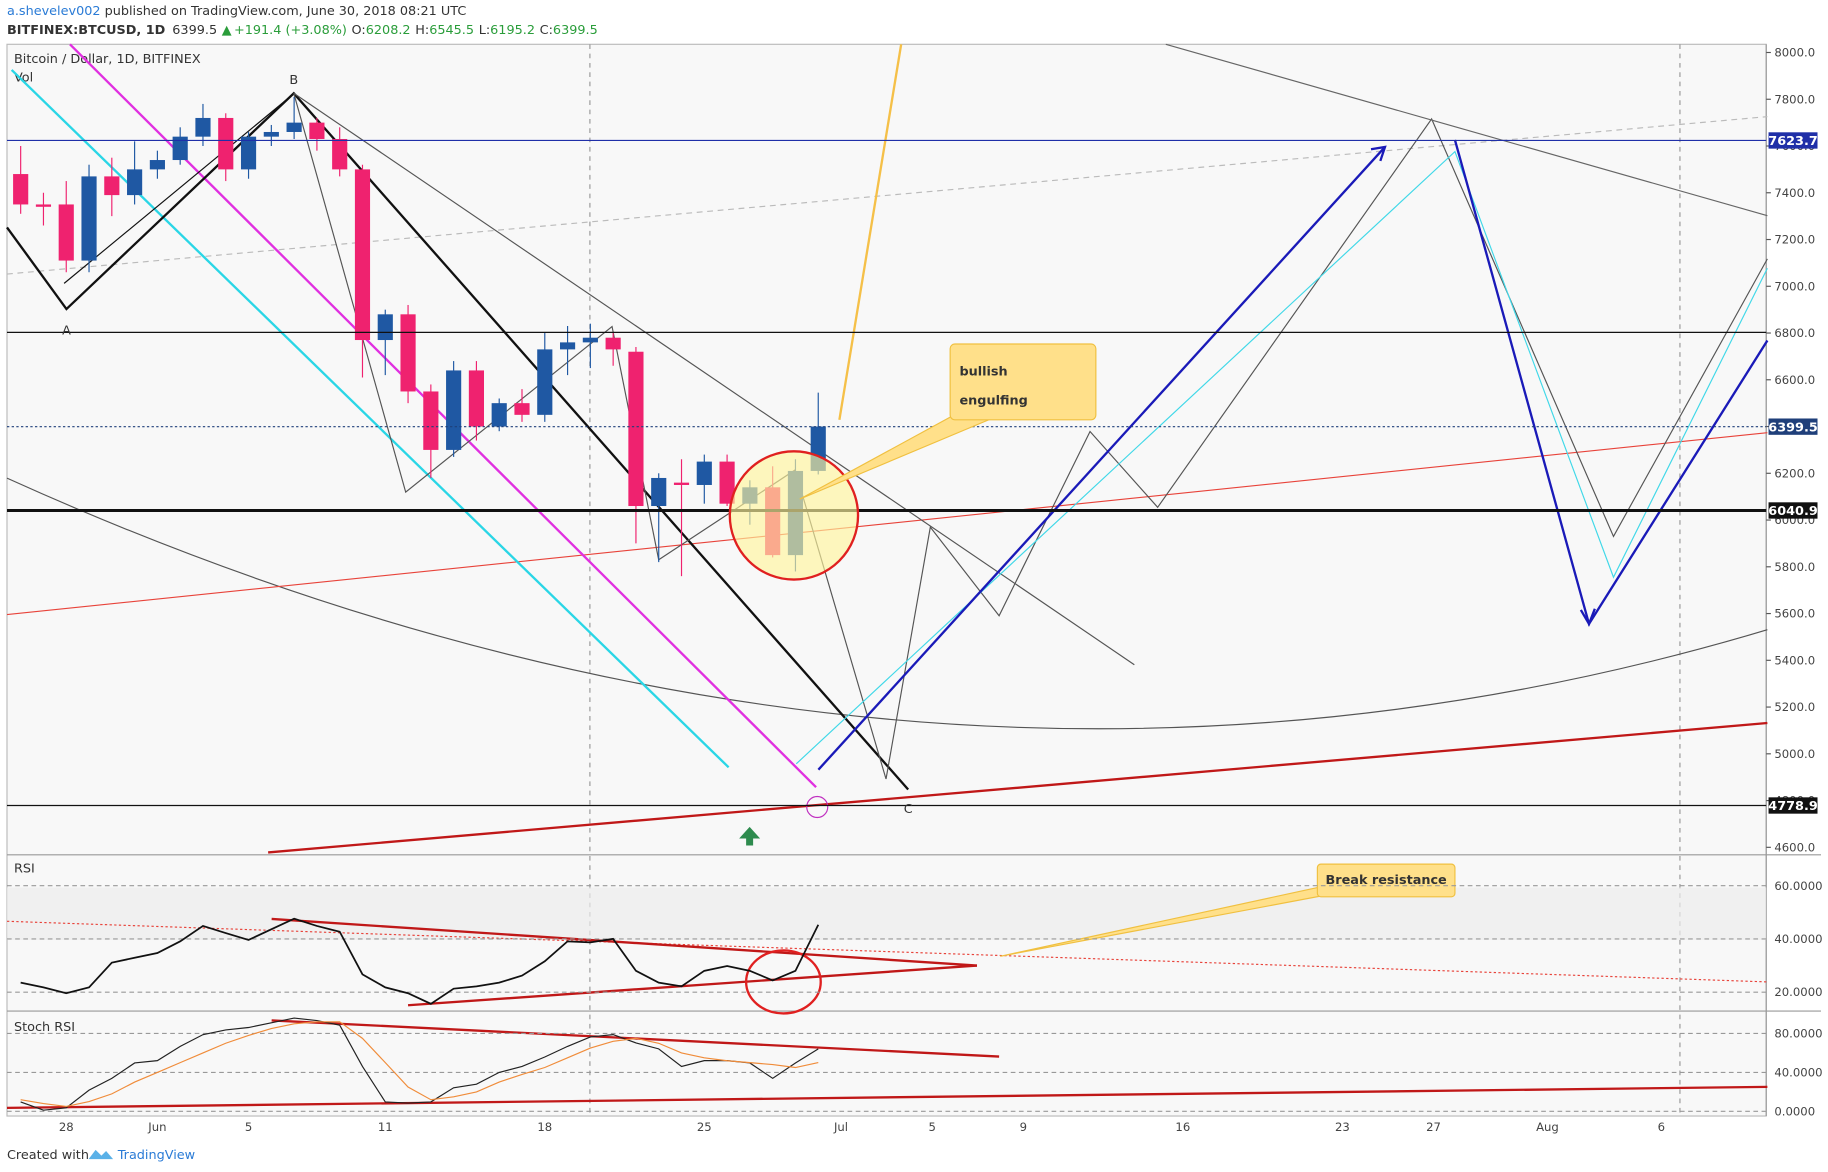 This screenshot has width=1828, height=1172. Describe the element at coordinates (624, 942) in the screenshot. I see `rsi-resistance` at that location.